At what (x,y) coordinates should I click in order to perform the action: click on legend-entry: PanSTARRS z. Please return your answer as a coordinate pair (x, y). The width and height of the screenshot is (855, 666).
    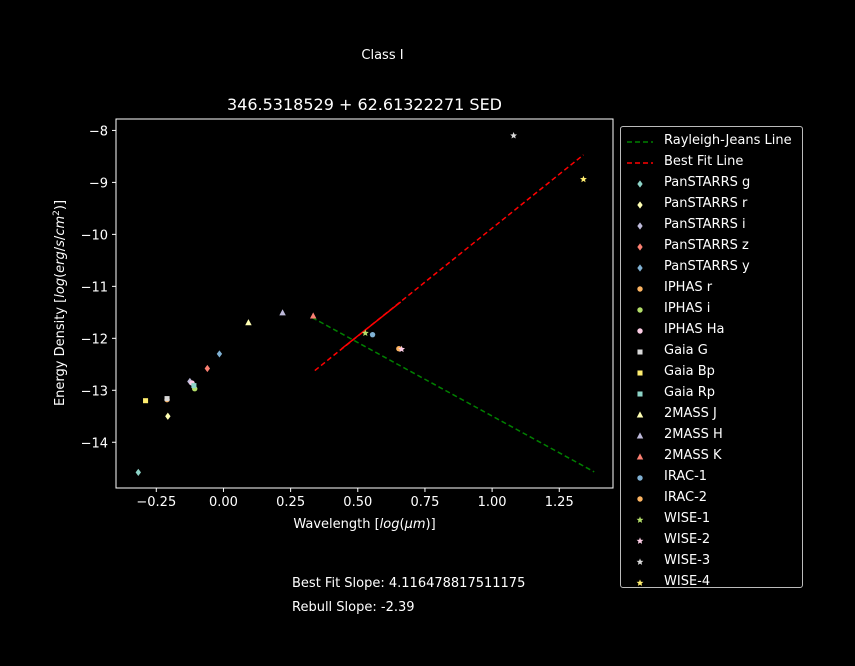
    Looking at the image, I should click on (711, 246).